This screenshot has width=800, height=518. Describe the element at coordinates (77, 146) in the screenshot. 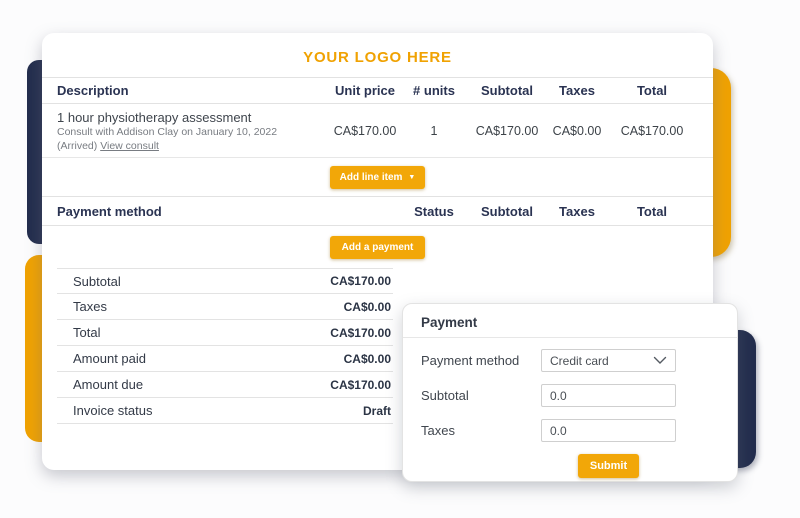

I see `line-item-status-note: (Arrived)` at that location.